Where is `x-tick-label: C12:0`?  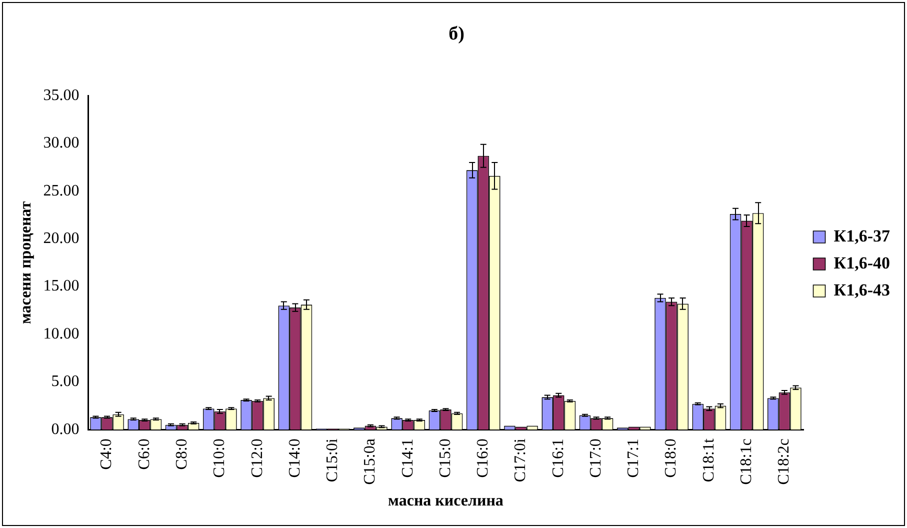
x-tick-label: C12:0 is located at coordinates (257, 458).